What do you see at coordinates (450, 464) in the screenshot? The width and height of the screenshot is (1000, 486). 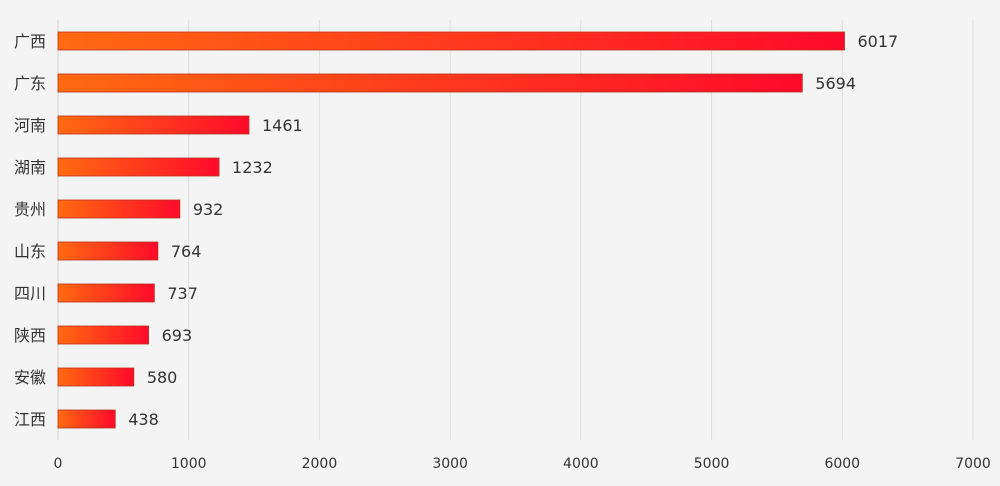 I see `x-tick-label: 3000` at bounding box center [450, 464].